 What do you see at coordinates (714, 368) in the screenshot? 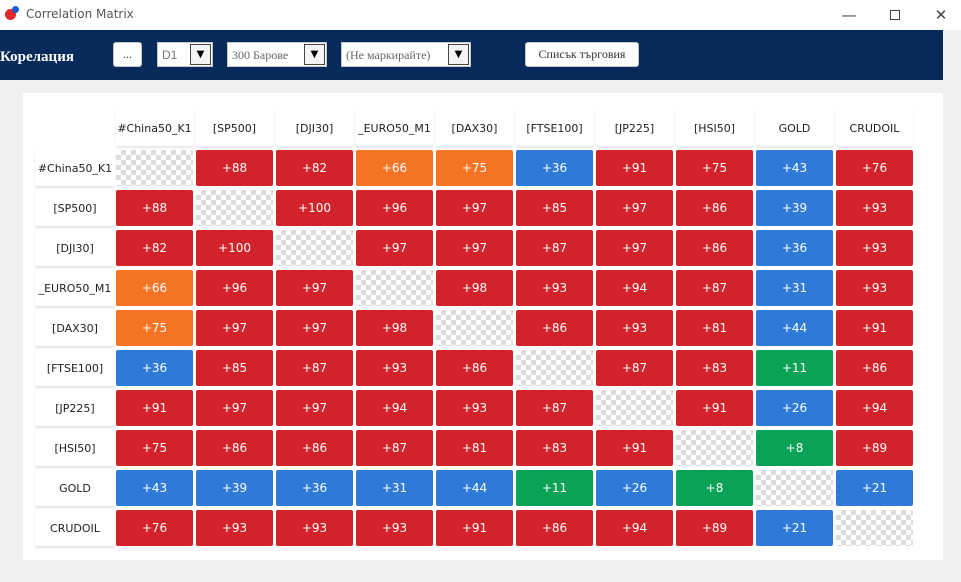
I see `matrix-cell: +83` at bounding box center [714, 368].